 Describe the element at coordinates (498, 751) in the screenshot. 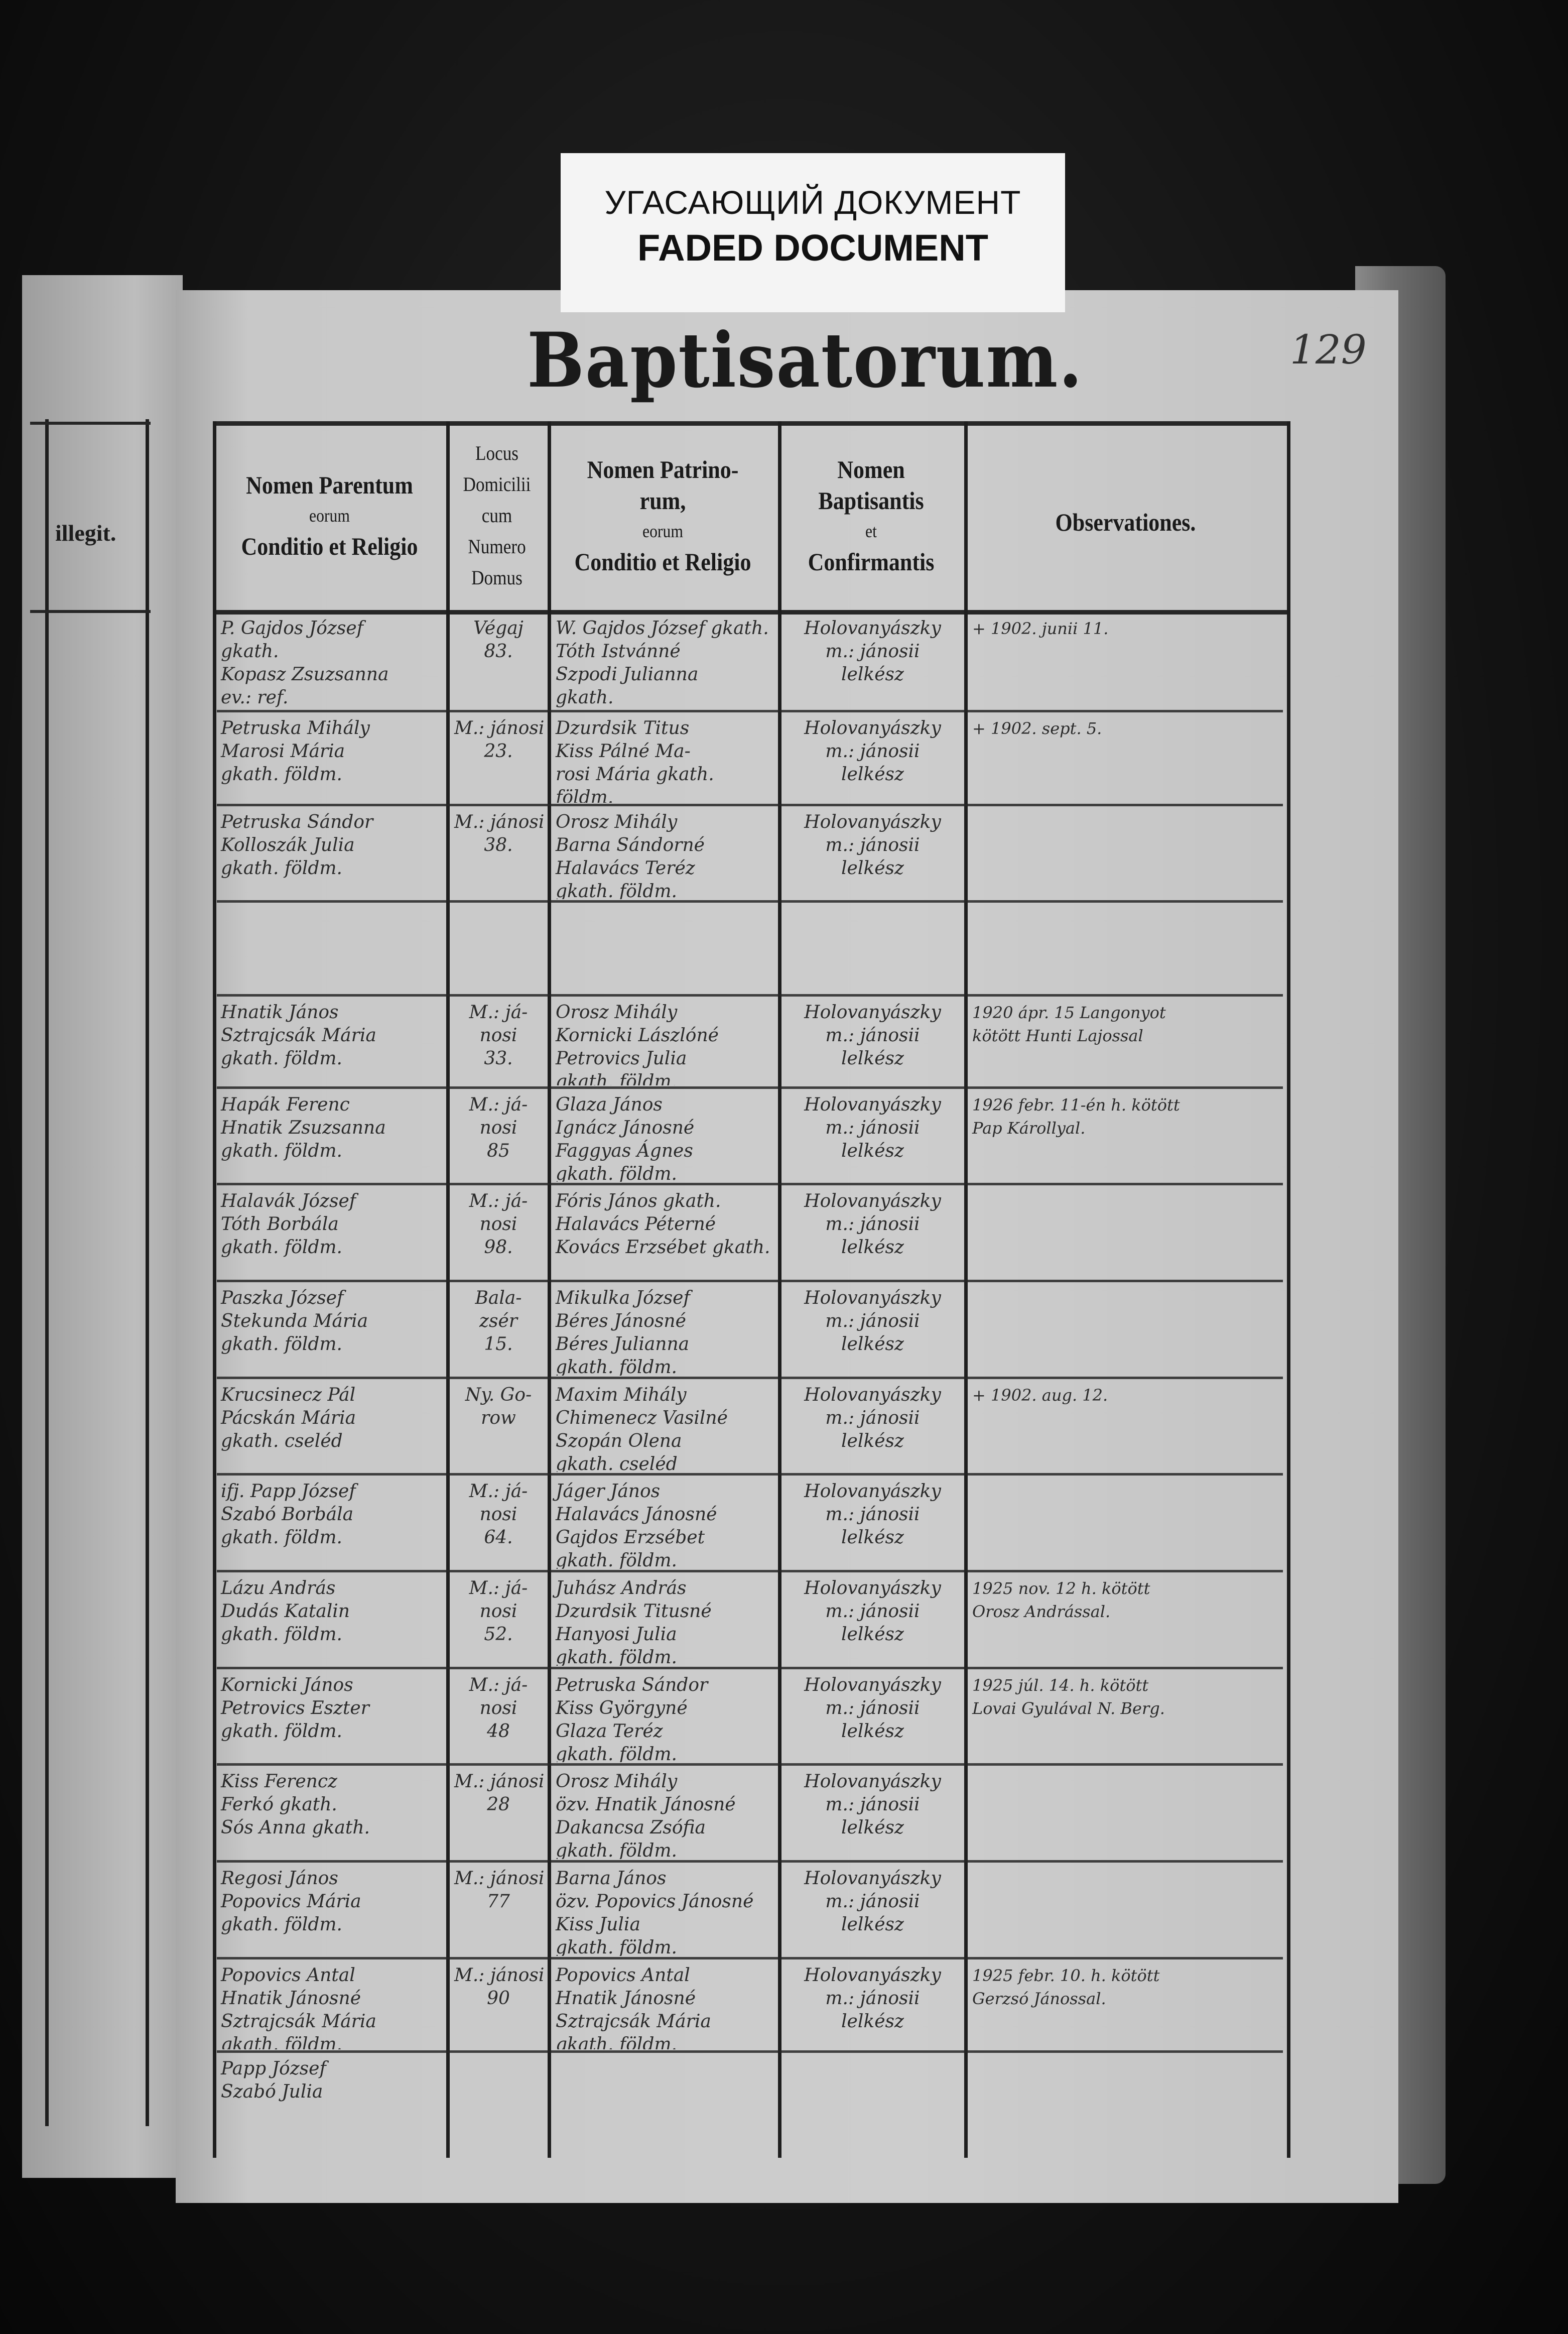

I see `domus-entry-line: 23.` at that location.